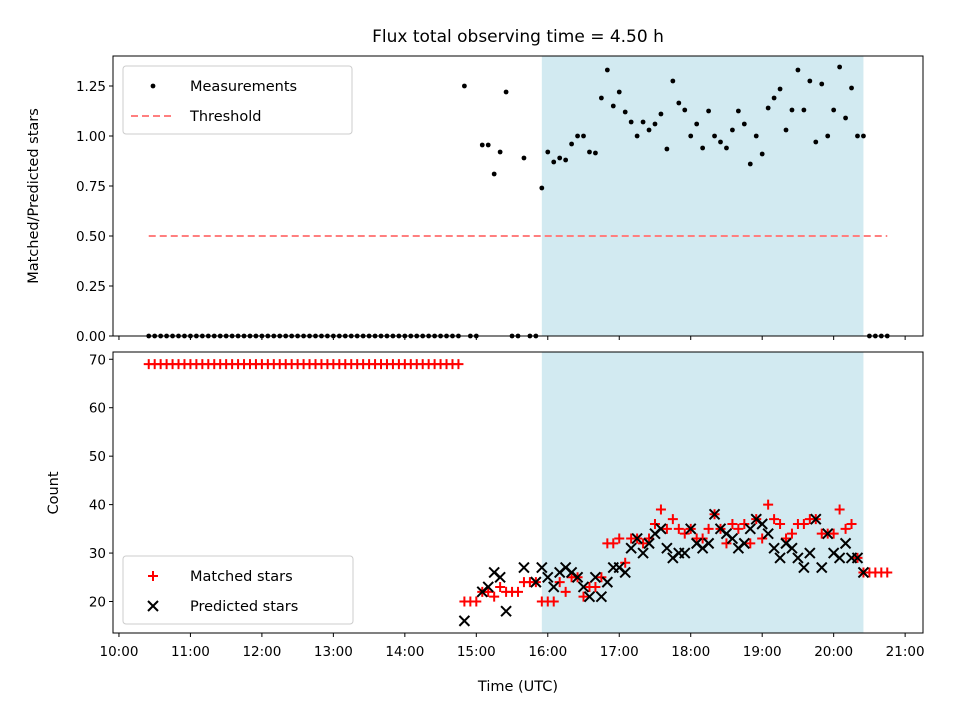 This screenshot has width=960, height=720. Describe the element at coordinates (833, 652) in the screenshot. I see `x-tick-label: 20:00` at that location.